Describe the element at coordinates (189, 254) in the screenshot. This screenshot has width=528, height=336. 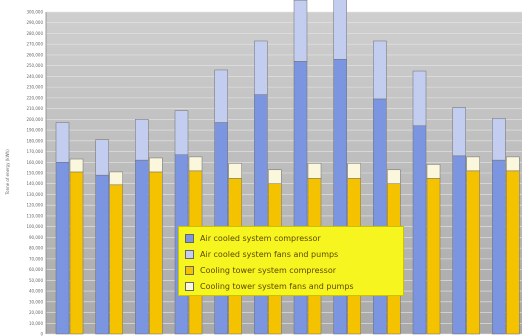
I see `legend-swatch-air-fans` at that location.